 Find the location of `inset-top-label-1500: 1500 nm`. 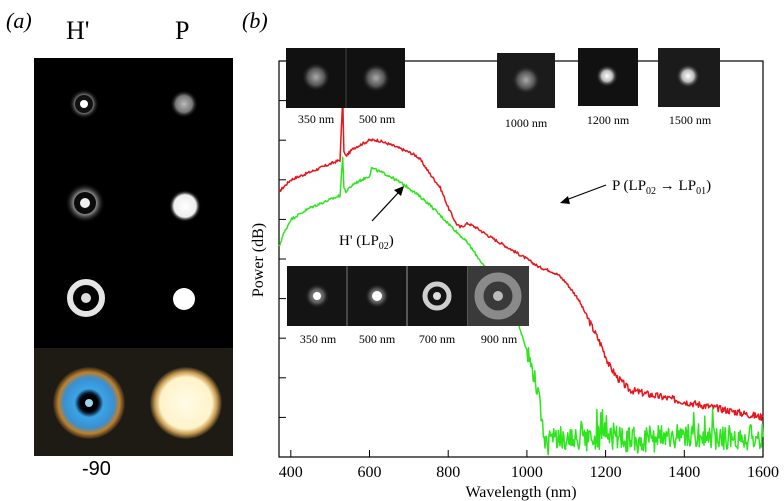

inset-top-label-1500: 1500 nm is located at coordinates (690, 120).